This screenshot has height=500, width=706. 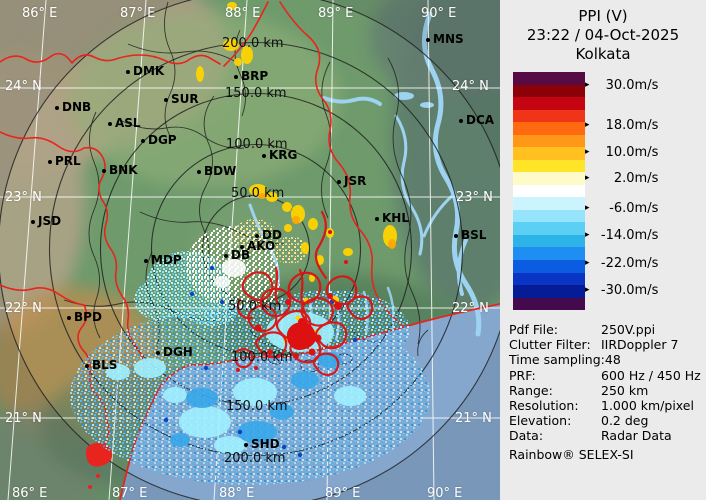 What do you see at coordinates (571, 454) in the screenshot?
I see `software-brand: Rainbow® SELEX-SI` at bounding box center [571, 454].